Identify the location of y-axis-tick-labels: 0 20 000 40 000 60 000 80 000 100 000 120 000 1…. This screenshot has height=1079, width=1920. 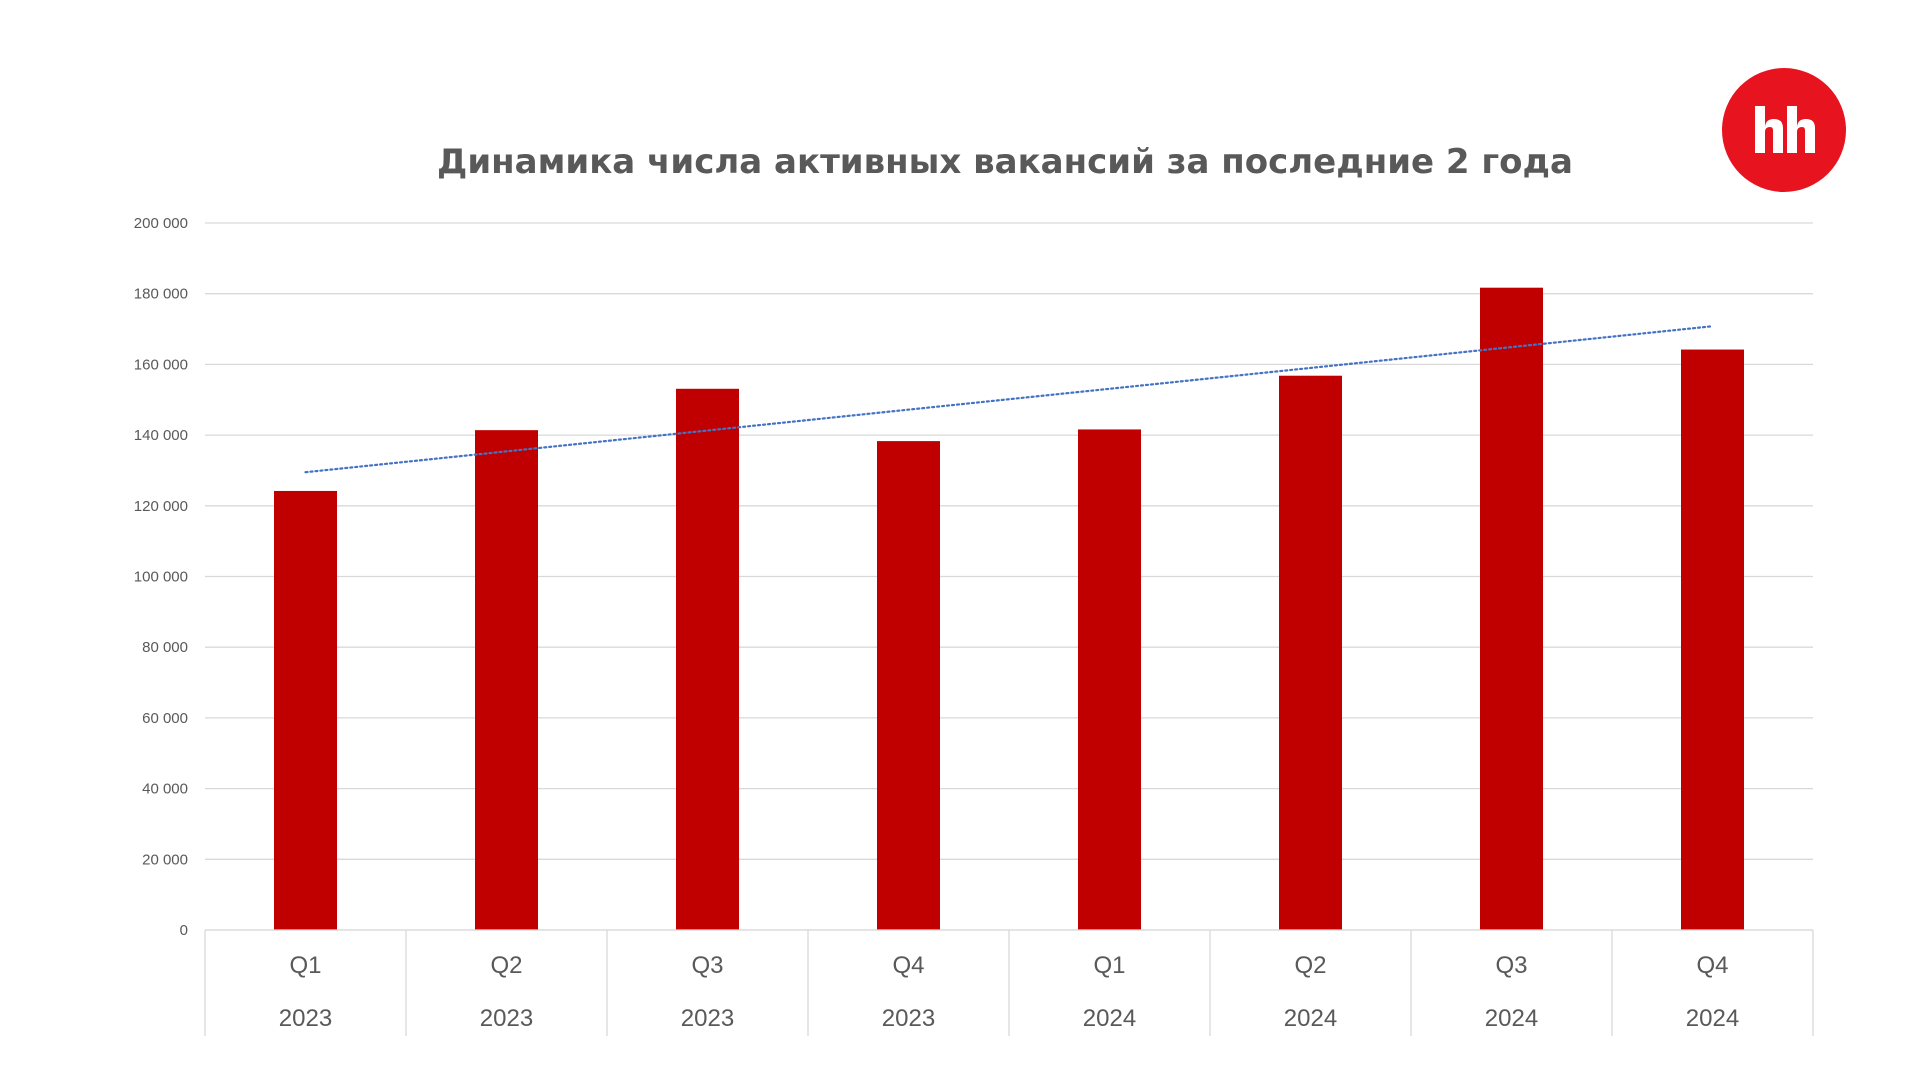
(161, 577).